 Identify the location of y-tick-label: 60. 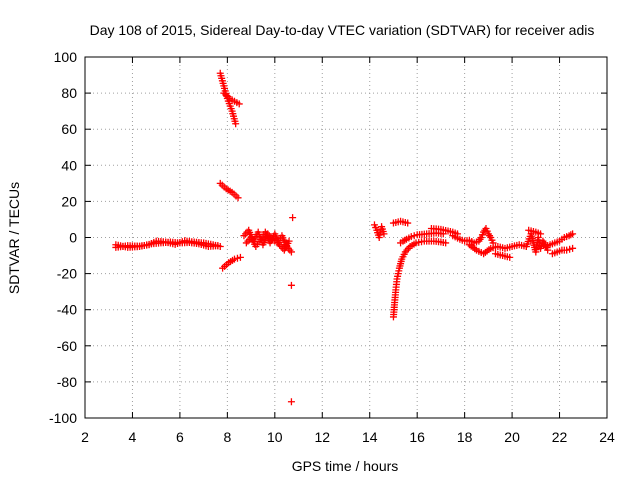
(69, 129).